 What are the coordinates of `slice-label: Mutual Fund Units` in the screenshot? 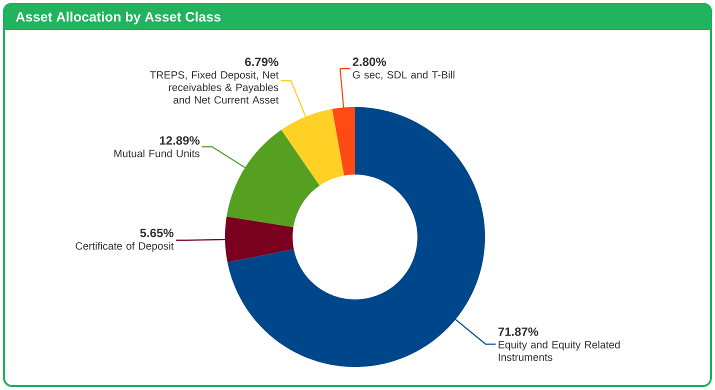 It's located at (157, 154).